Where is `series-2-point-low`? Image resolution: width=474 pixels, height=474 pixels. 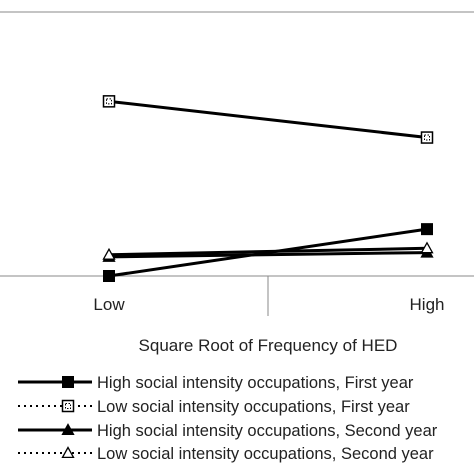
series-2-point-low is located at coordinates (109, 101).